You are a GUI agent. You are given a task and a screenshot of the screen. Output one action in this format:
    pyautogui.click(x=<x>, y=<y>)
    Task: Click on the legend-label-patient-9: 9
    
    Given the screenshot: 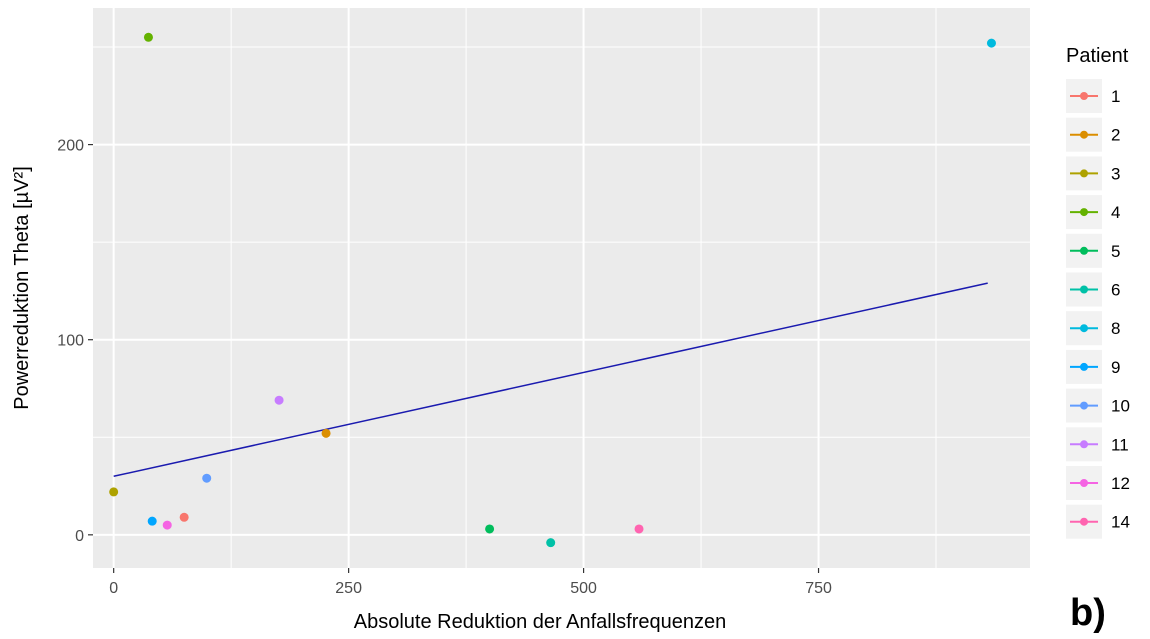 What is the action you would take?
    pyautogui.click(x=1115, y=367)
    